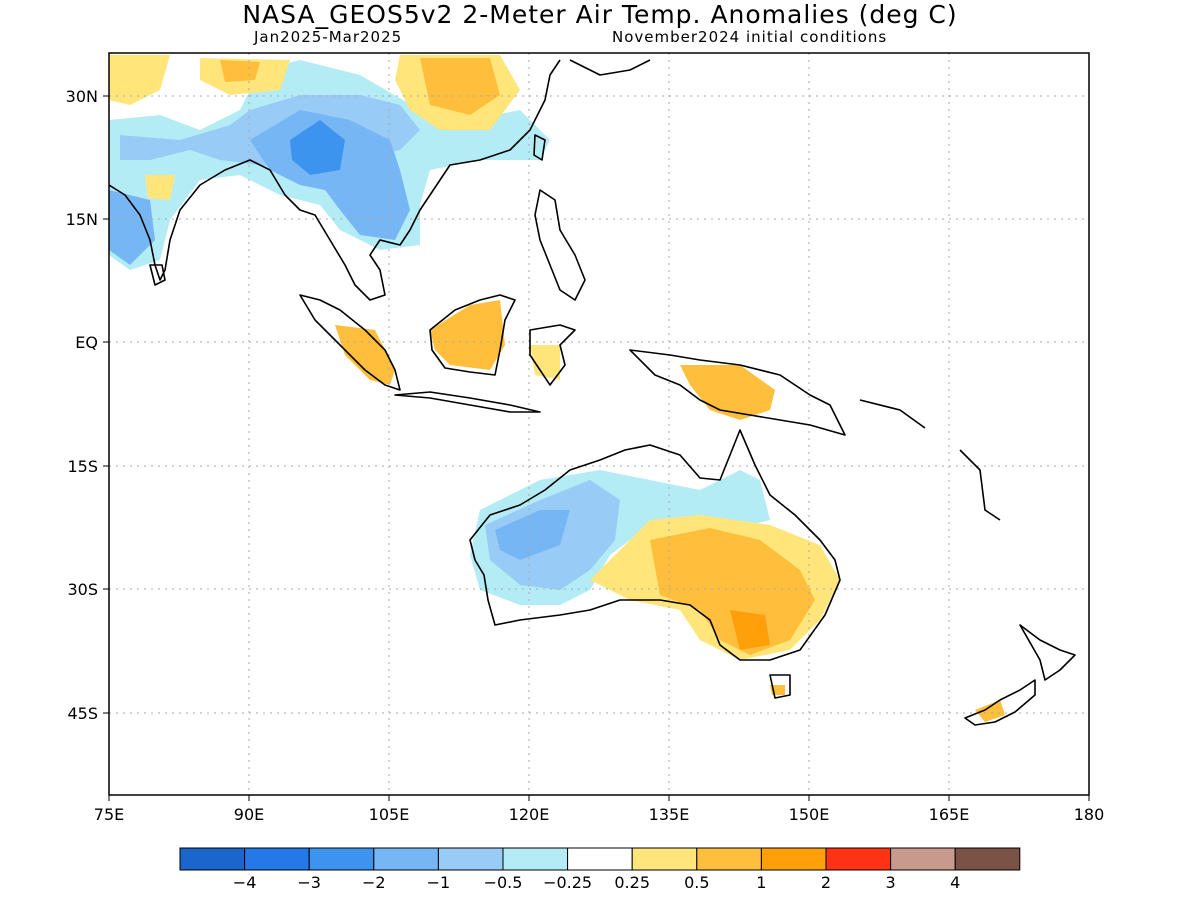 The width and height of the screenshot is (1200, 900). Describe the element at coordinates (545, 362) in the screenshot. I see `sulawesi-warm-patch` at that location.